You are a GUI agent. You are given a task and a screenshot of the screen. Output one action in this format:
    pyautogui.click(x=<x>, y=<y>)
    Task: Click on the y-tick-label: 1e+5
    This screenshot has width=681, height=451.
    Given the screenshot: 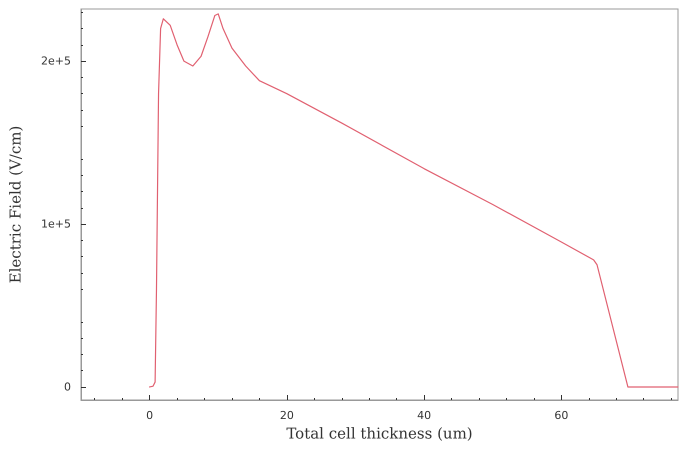 What is the action you would take?
    pyautogui.click(x=56, y=224)
    